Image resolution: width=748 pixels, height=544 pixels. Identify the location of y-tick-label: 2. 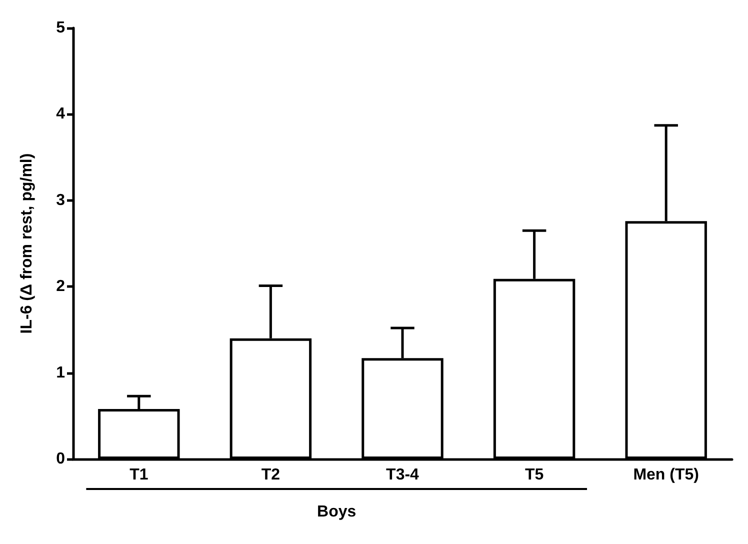
(61, 287).